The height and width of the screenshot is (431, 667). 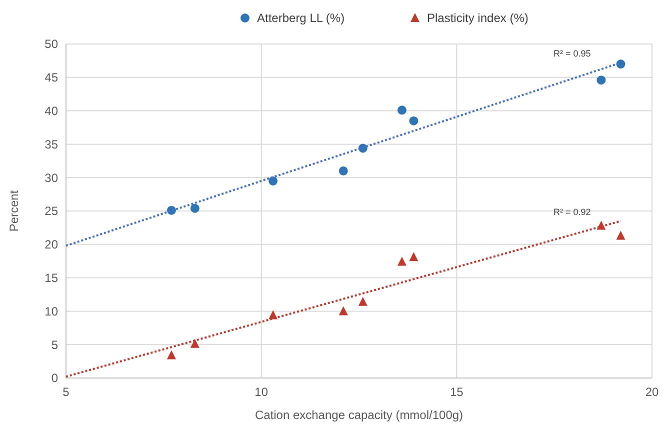 What do you see at coordinates (54, 378) in the screenshot?
I see `y-tick-label: 0` at bounding box center [54, 378].